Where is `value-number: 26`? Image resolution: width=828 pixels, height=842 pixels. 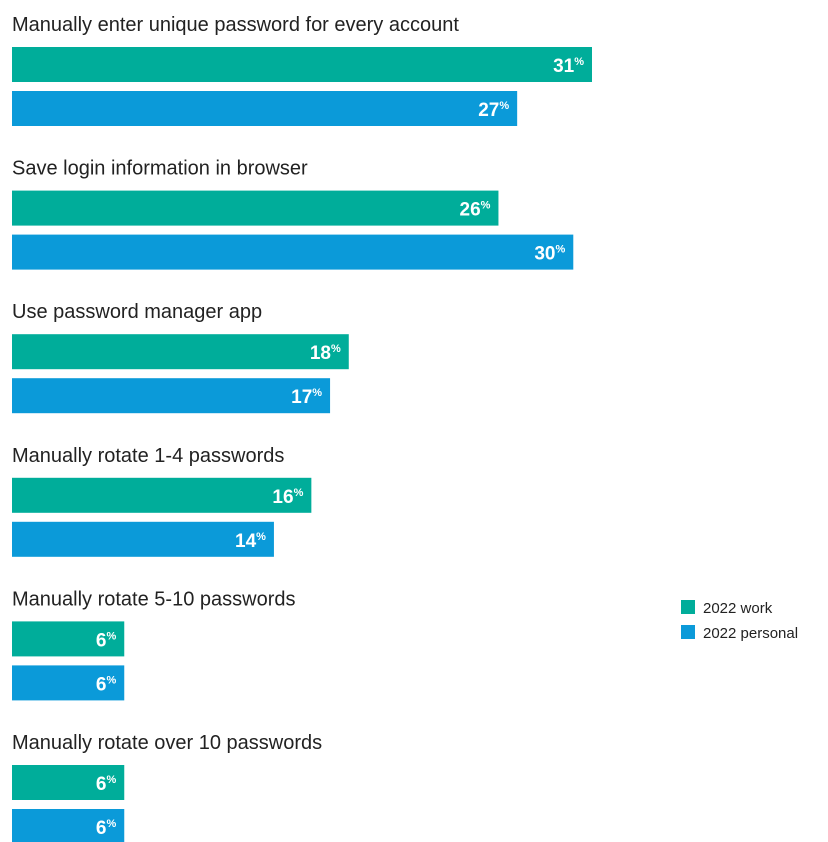 value-number: 26 is located at coordinates (470, 210).